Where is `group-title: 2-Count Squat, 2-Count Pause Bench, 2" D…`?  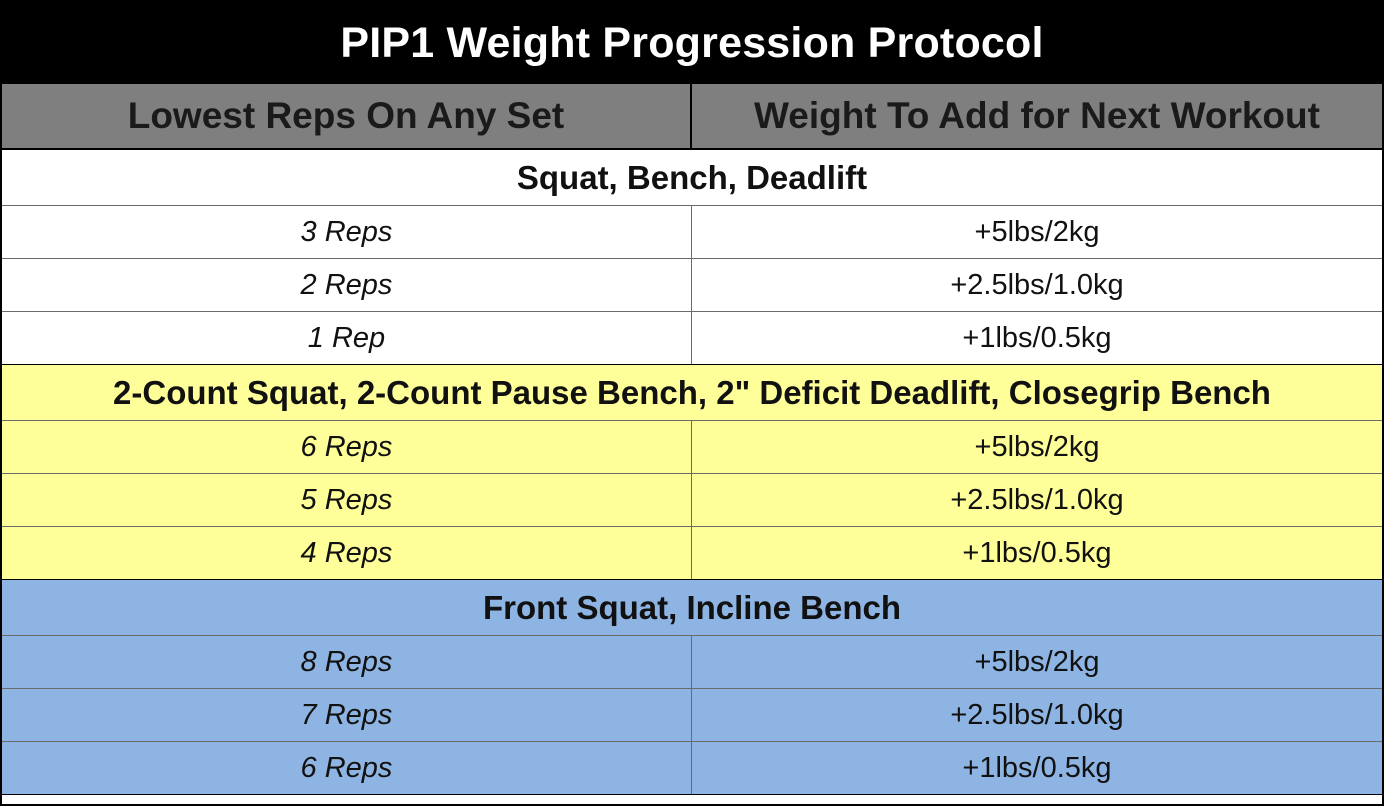
group-title: 2-Count Squat, 2-Count Pause Bench, 2" D… is located at coordinates (692, 393).